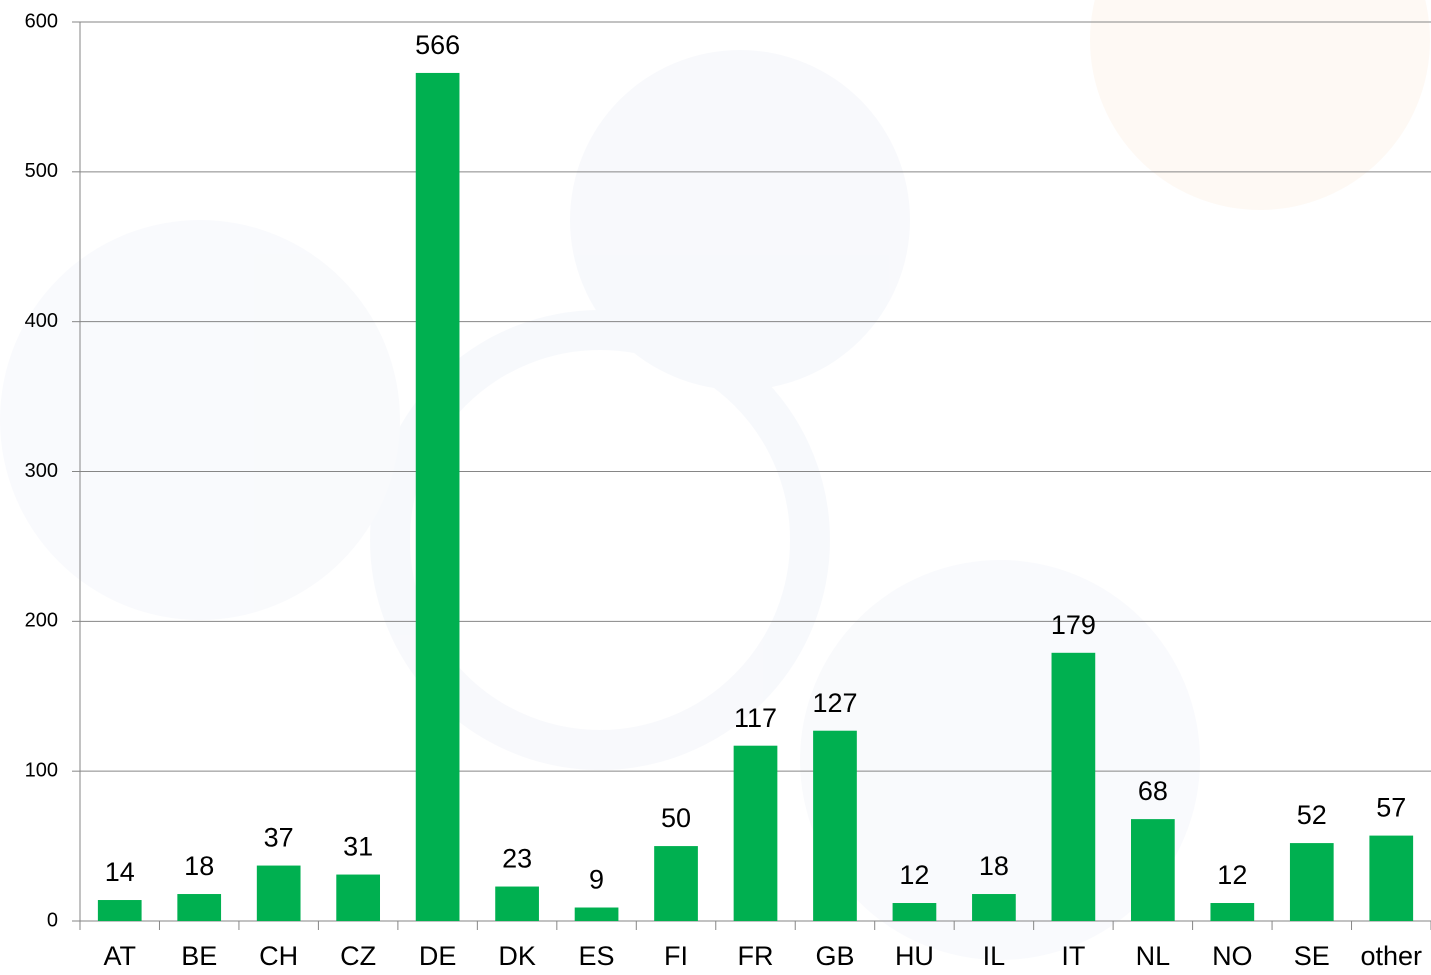 The height and width of the screenshot is (975, 1431). What do you see at coordinates (1232, 956) in the screenshot?
I see `x-tick-label: NO` at bounding box center [1232, 956].